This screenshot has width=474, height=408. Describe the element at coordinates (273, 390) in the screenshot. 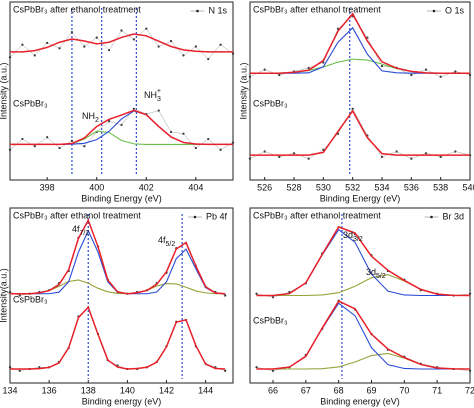

I see `x-tick-label: 66` at that location.